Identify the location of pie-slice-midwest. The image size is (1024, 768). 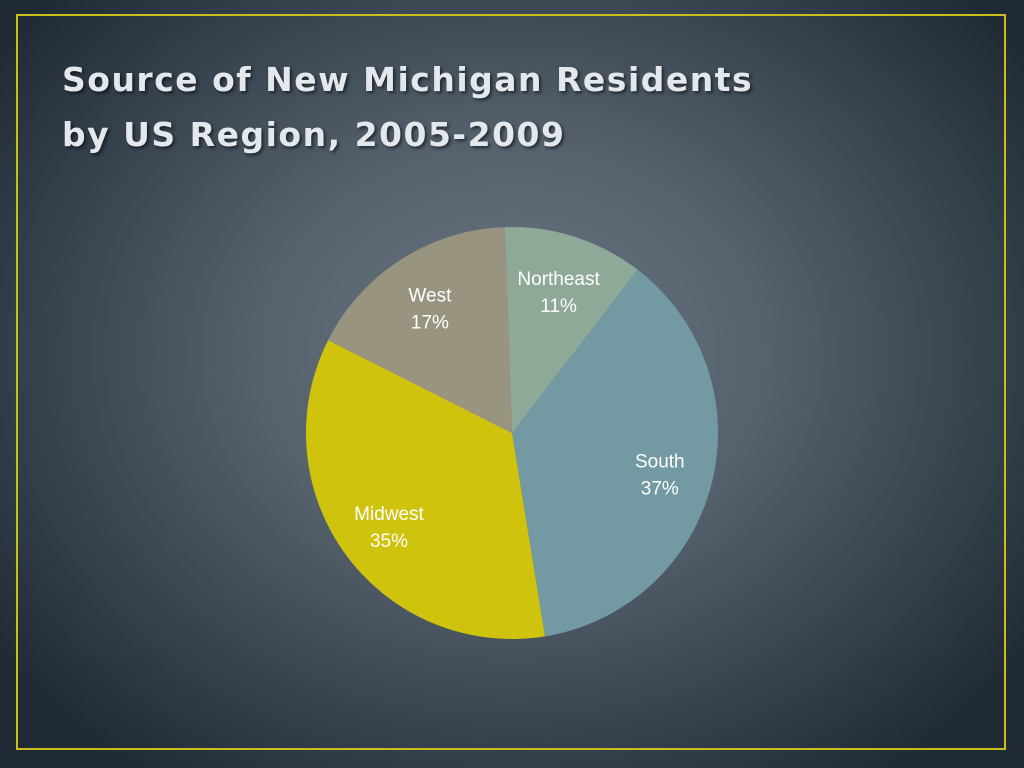
(425, 490).